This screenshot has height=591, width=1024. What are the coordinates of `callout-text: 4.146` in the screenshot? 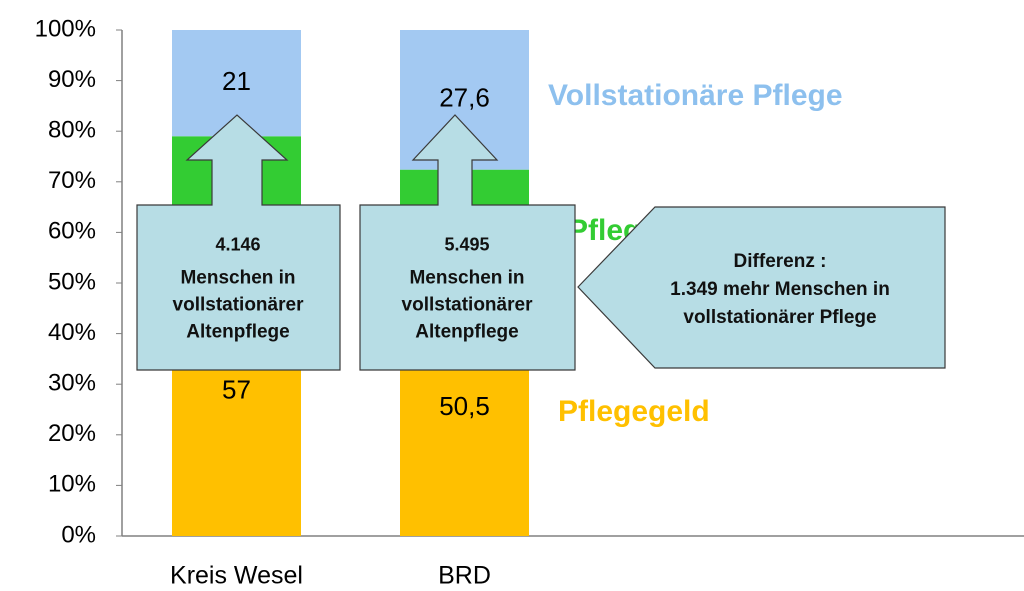 It's located at (237, 244).